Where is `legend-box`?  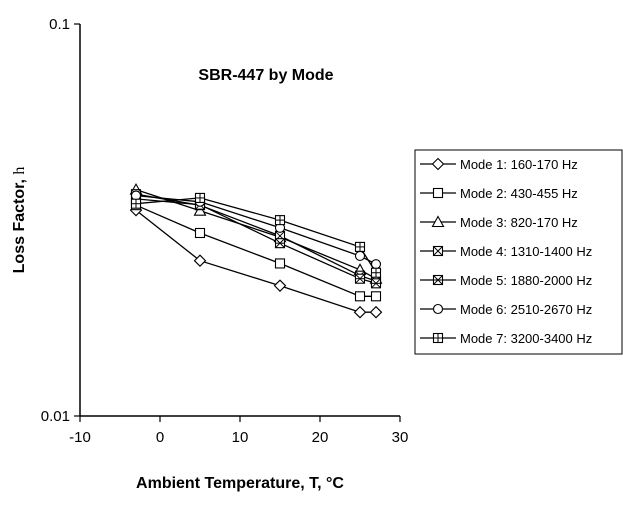
legend-box is located at coordinates (518, 252).